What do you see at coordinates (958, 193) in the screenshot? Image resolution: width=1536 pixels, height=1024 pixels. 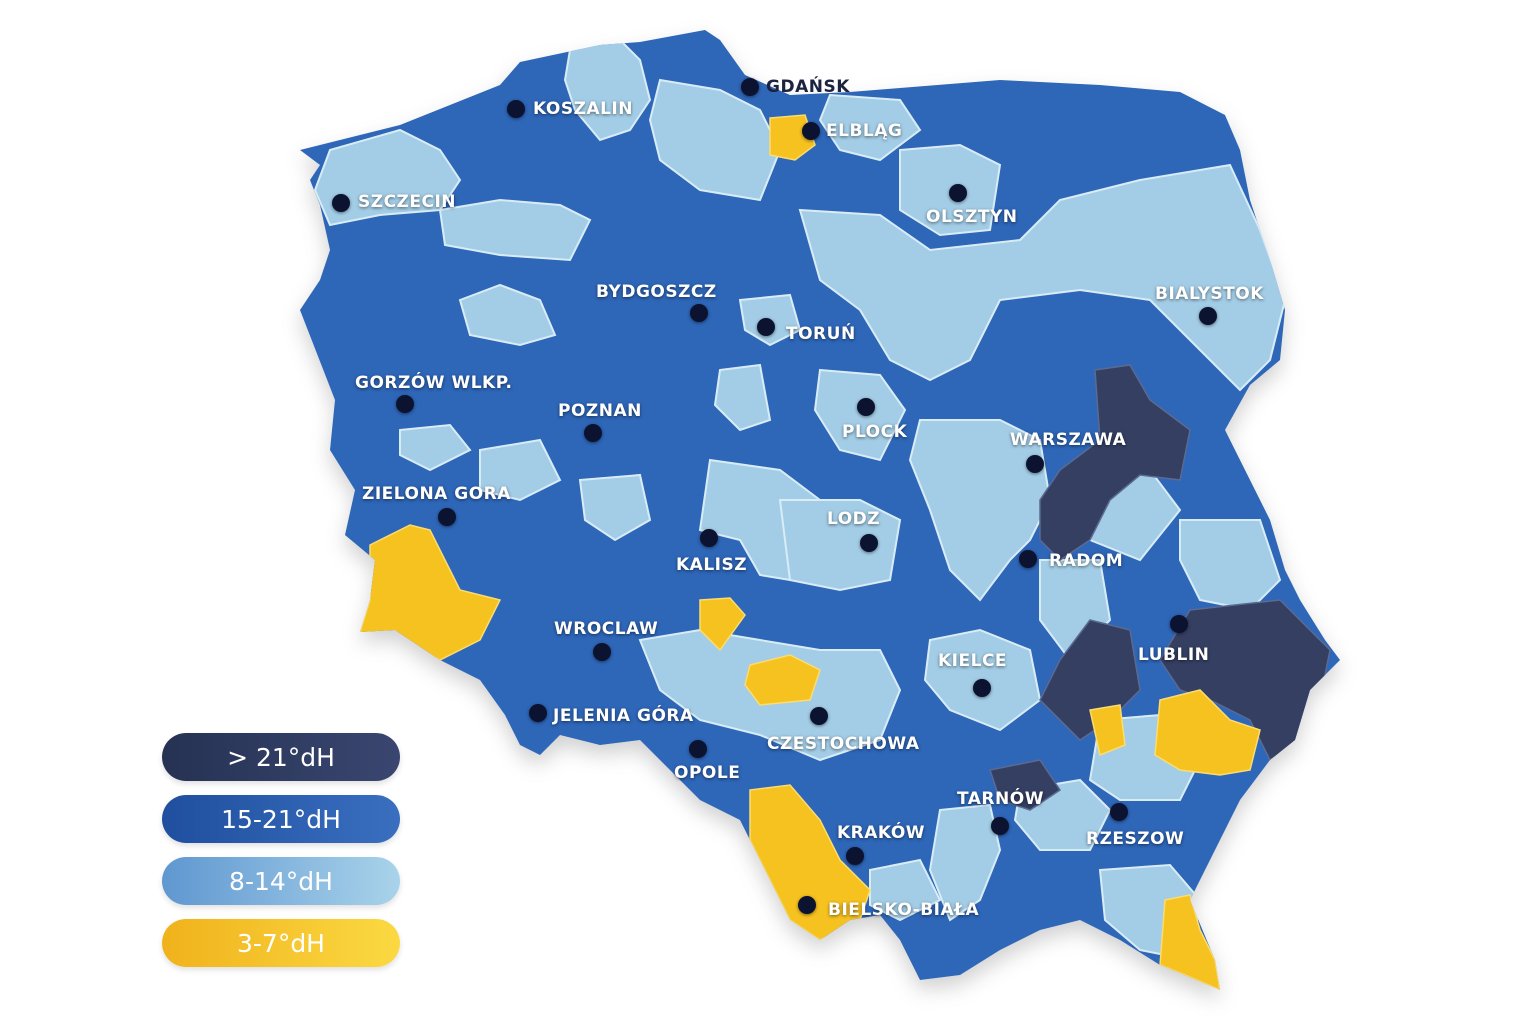 I see `city-dot-olsztyn` at bounding box center [958, 193].